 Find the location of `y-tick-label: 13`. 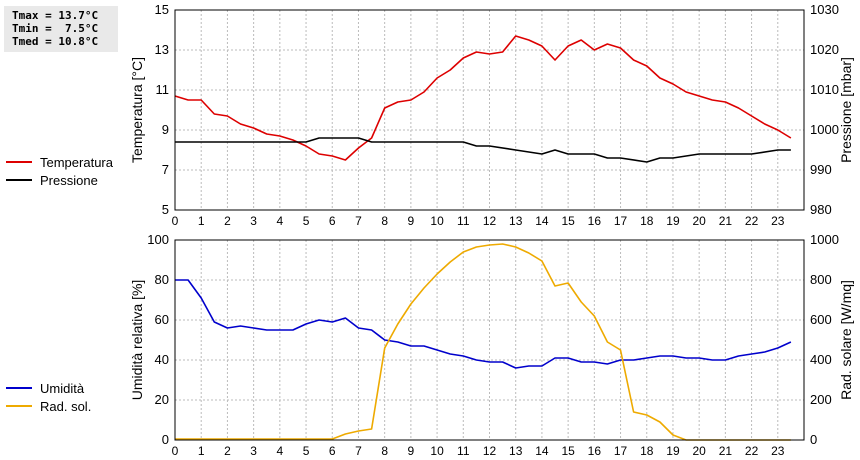

y-tick-label: 13 is located at coordinates (162, 49).